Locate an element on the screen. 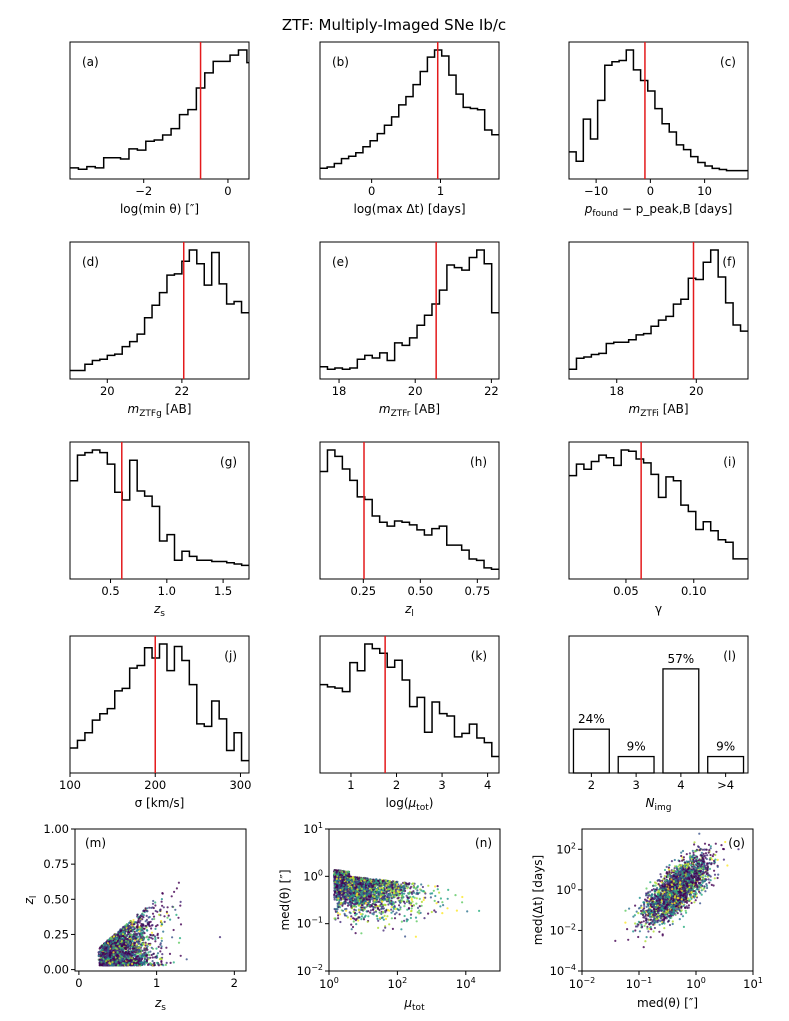 The image size is (789, 1021). x-tick-label: 1 is located at coordinates (350, 785).